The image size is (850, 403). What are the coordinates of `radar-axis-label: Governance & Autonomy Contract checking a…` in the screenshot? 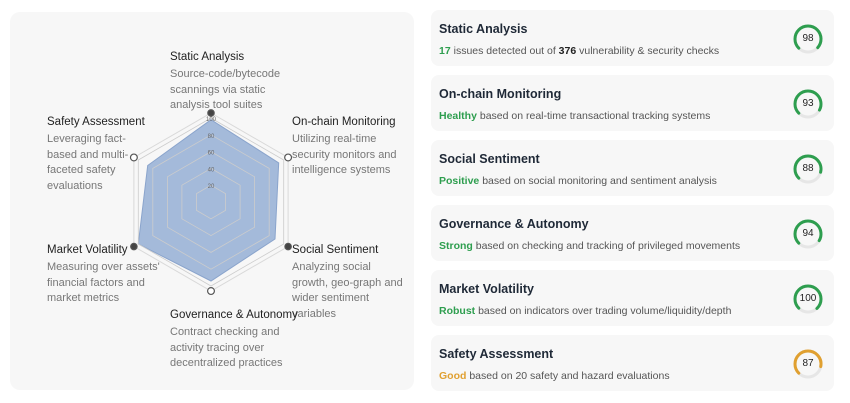 It's located at (234, 340).